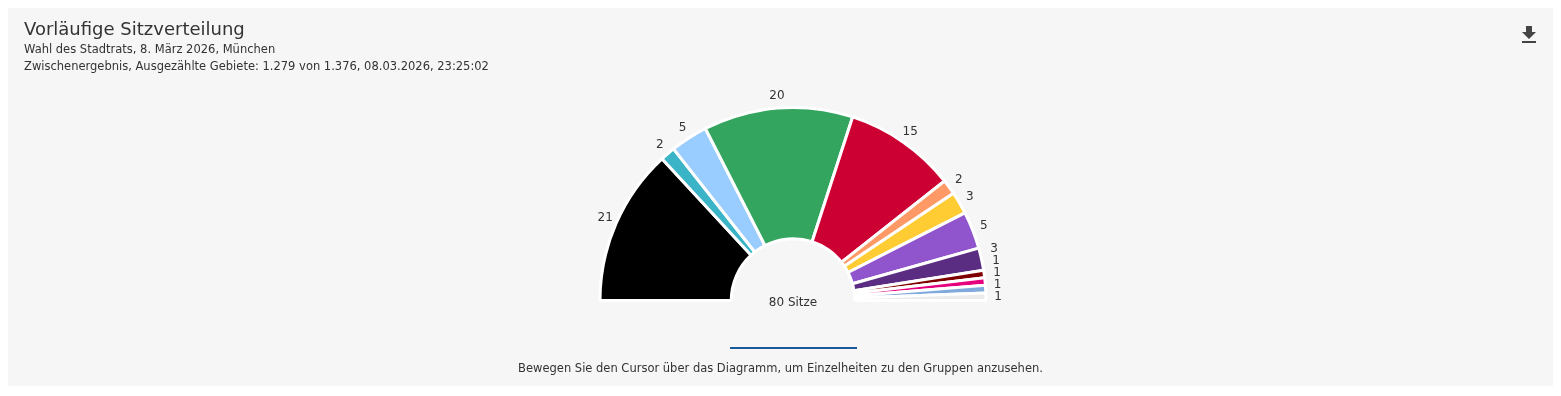 The width and height of the screenshot is (1561, 396). Describe the element at coordinates (793, 301) in the screenshot. I see `text: 80 Sitze` at that location.